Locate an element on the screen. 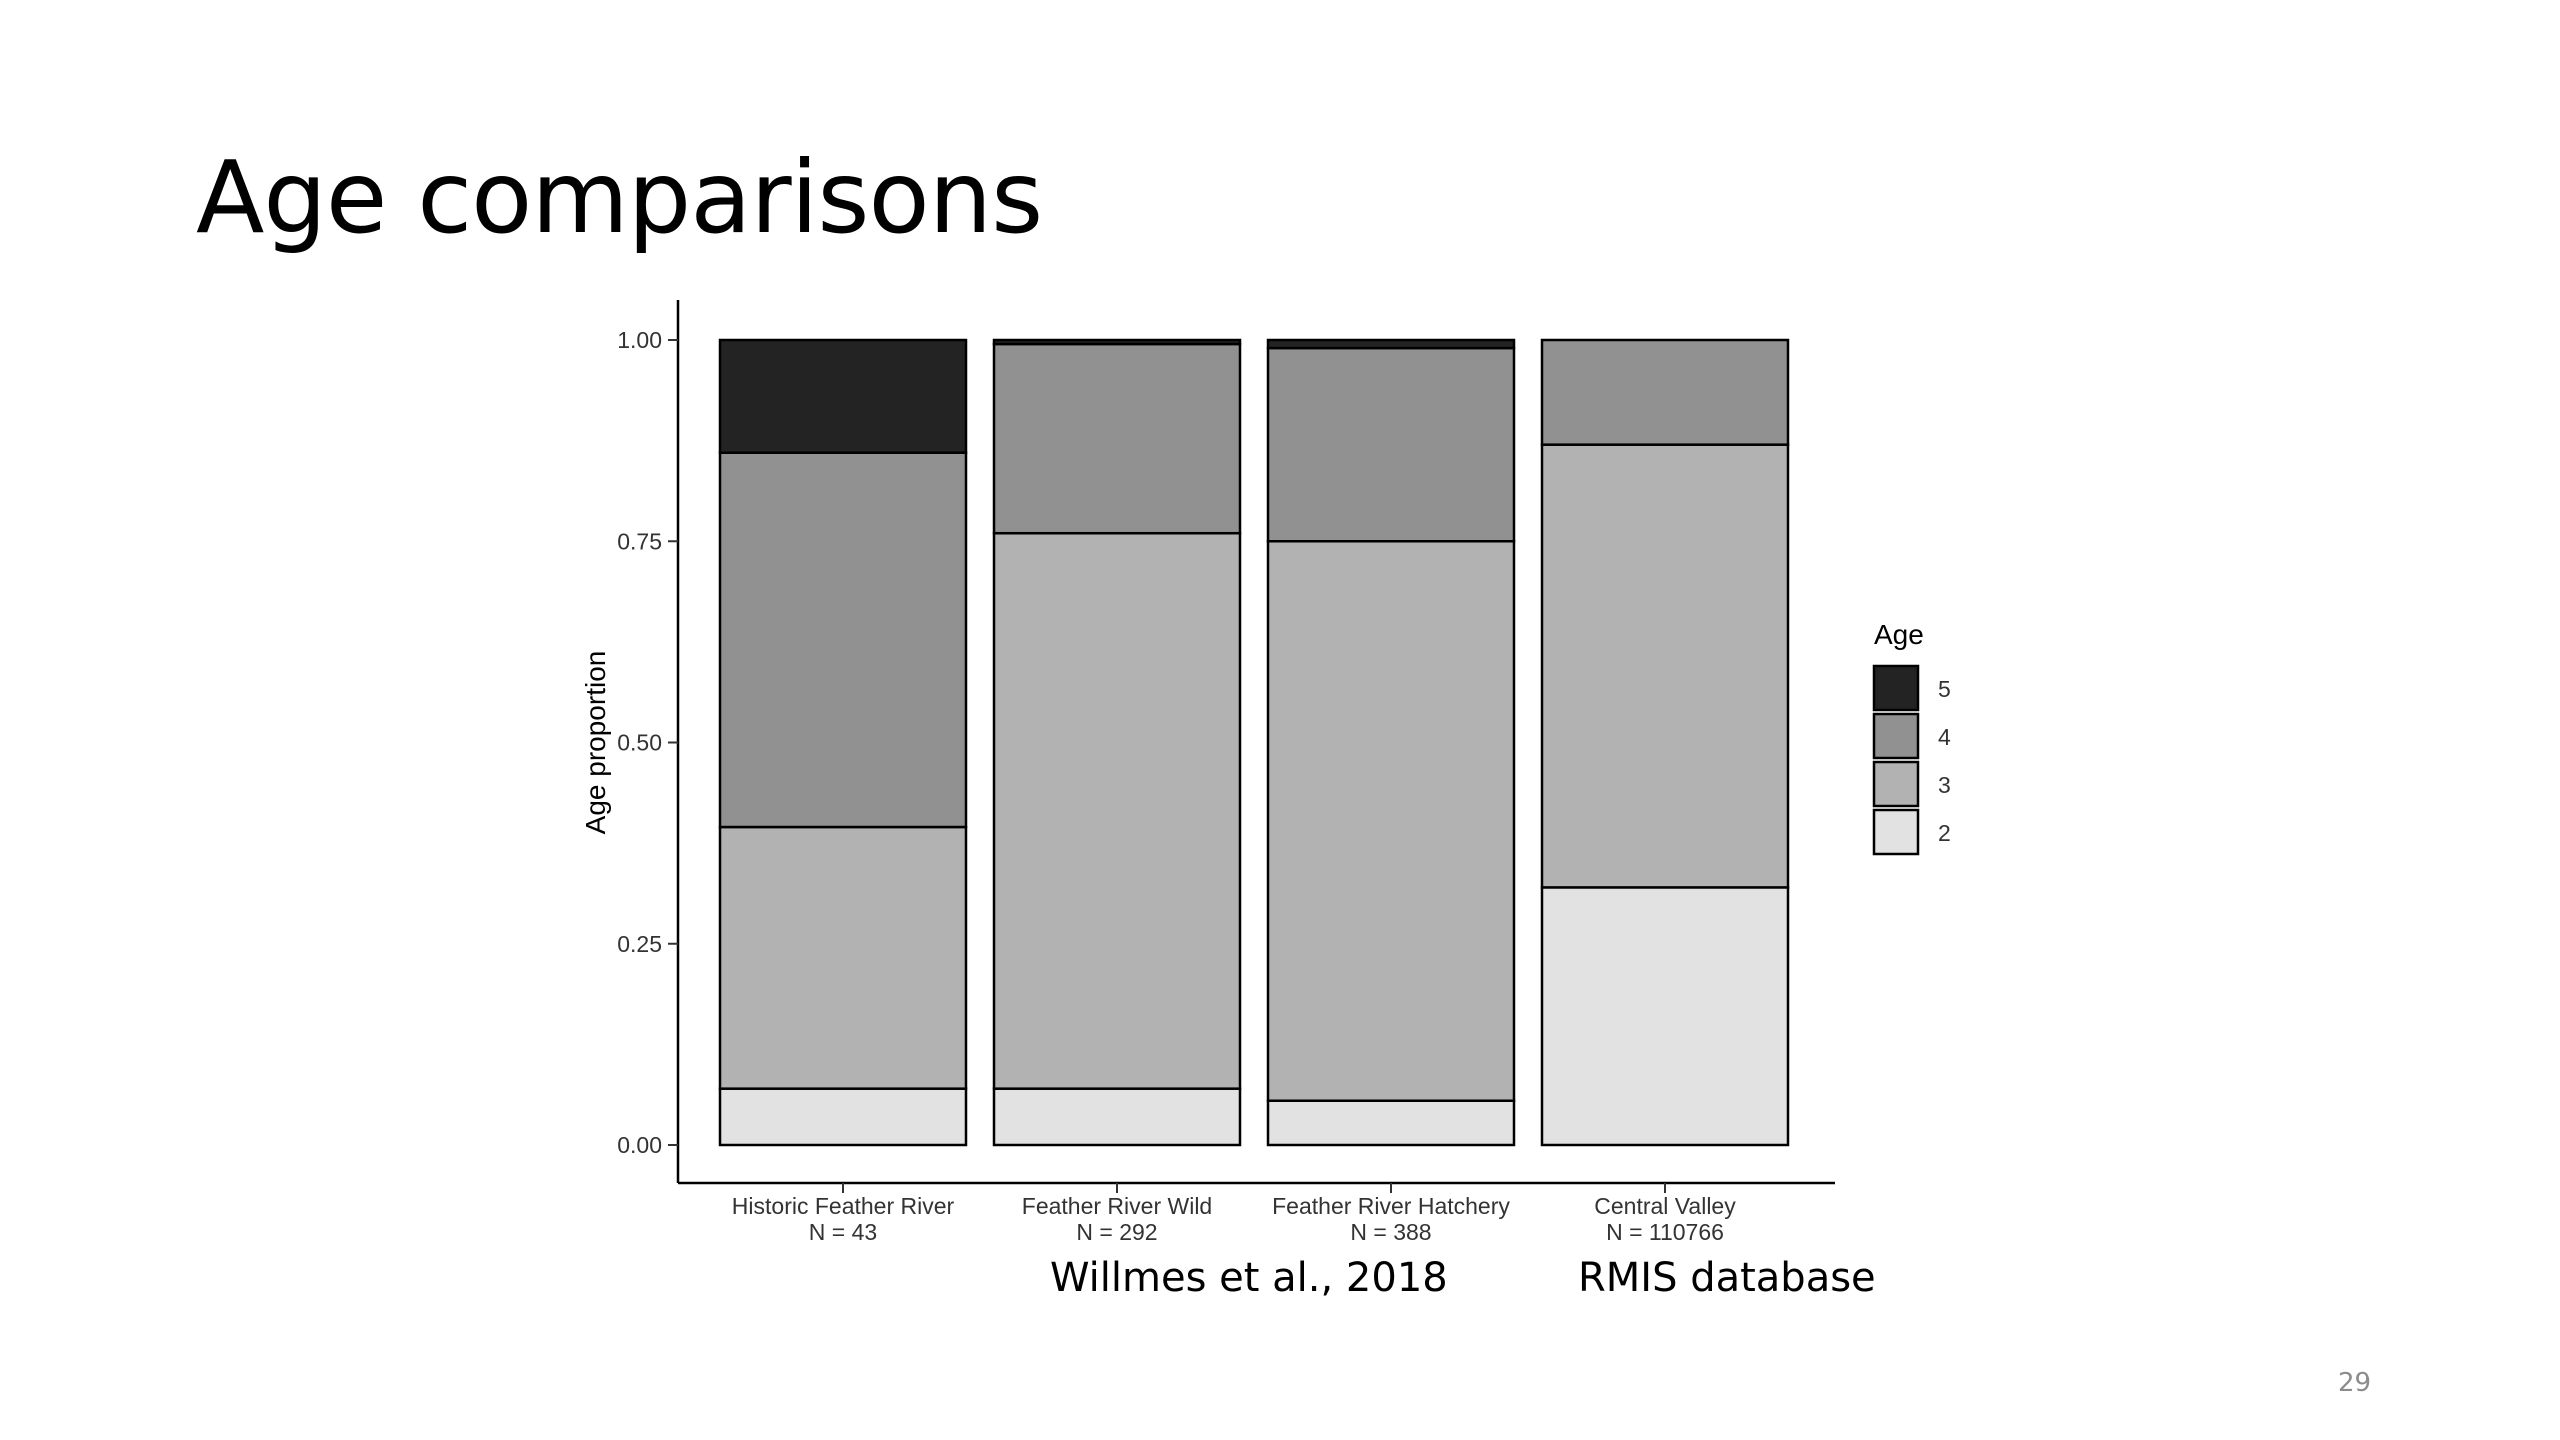 Image resolution: width=2560 pixels, height=1440 pixels. legend-label: 3 is located at coordinates (1944, 785).